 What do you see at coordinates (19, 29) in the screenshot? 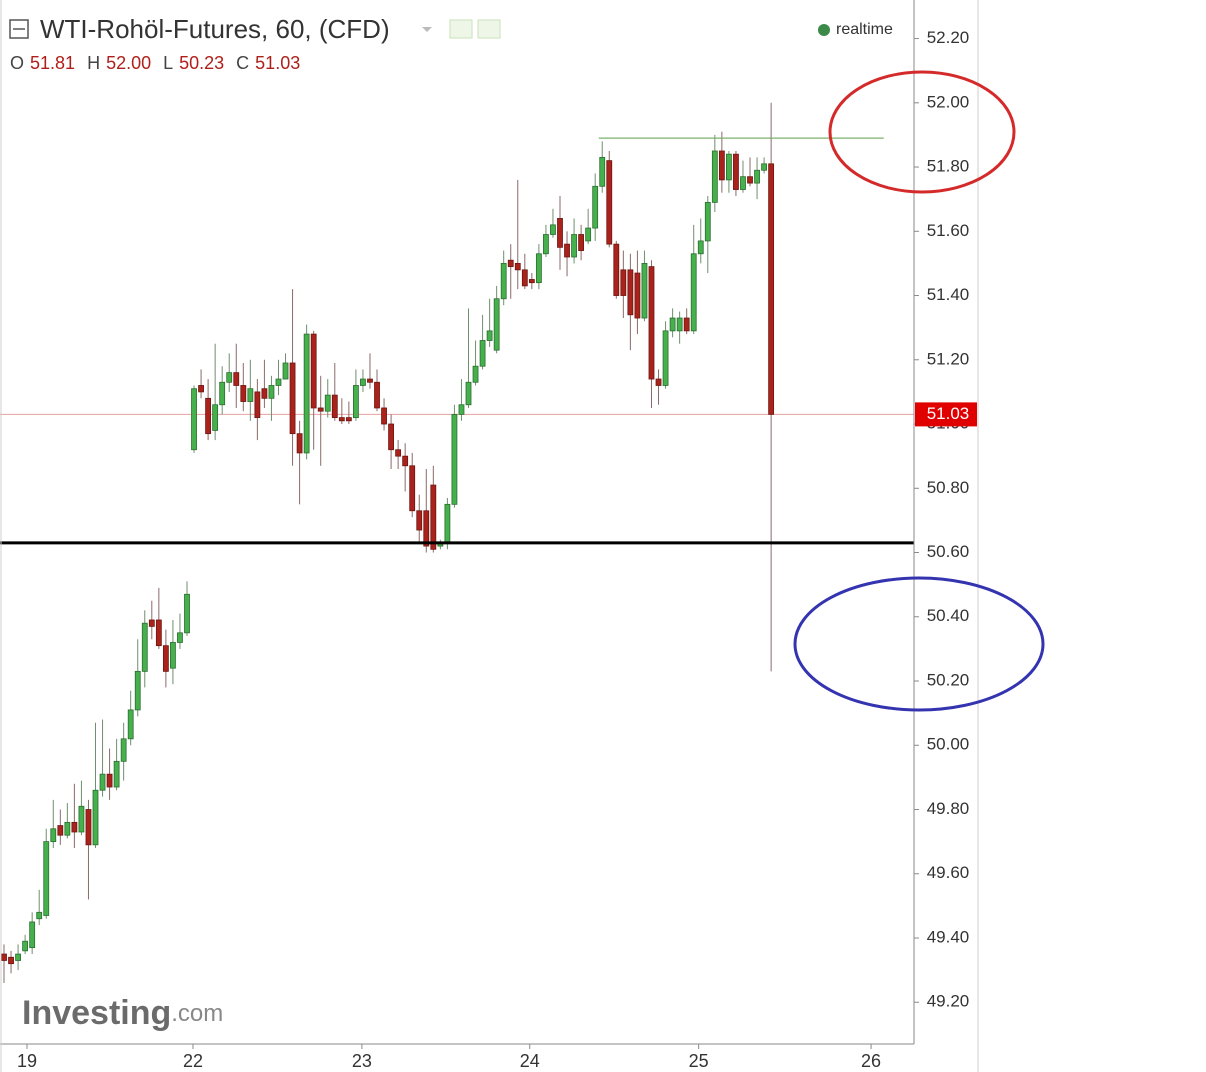
I see `collapse-icon` at bounding box center [19, 29].